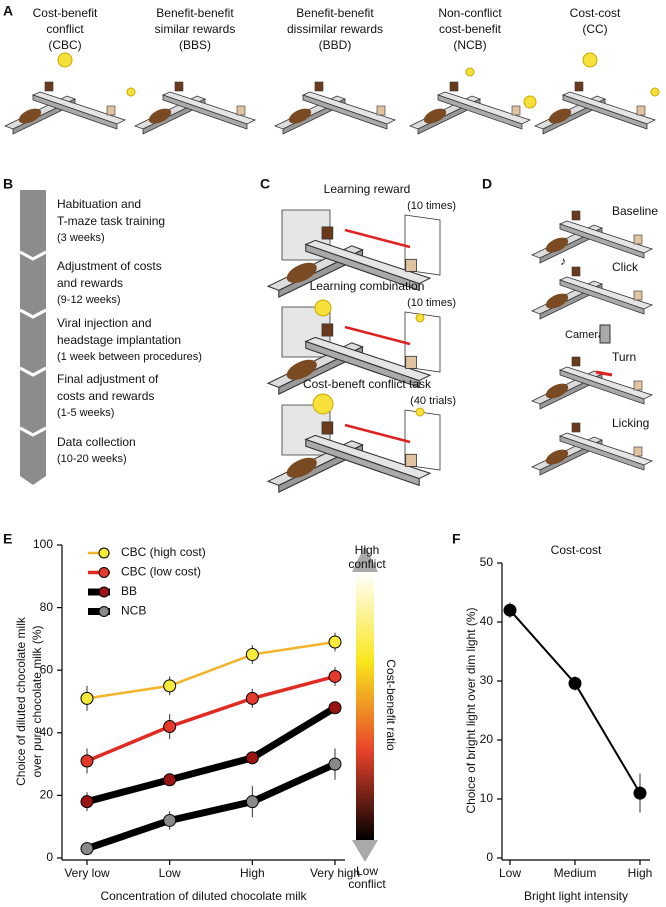 The height and width of the screenshot is (907, 666). What do you see at coordinates (576, 896) in the screenshot?
I see `x-axis-label: Bright light intensity` at bounding box center [576, 896].